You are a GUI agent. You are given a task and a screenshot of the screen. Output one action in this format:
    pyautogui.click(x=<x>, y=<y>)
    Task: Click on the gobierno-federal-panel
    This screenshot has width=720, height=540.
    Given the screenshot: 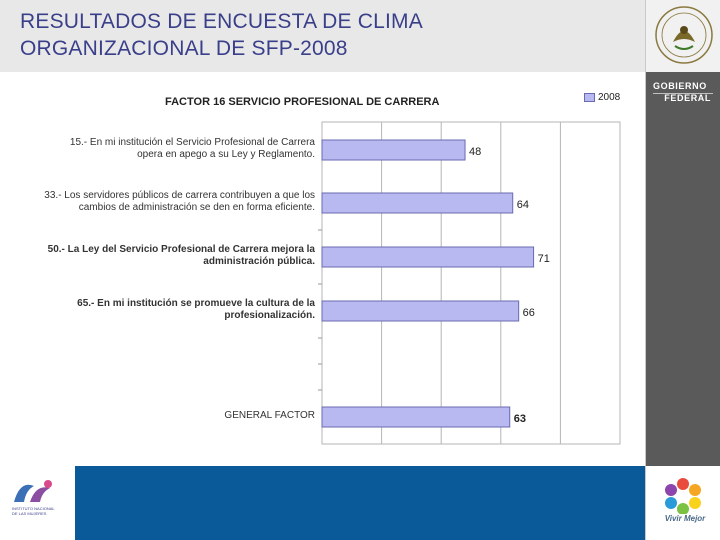 What is the action you would take?
    pyautogui.click(x=683, y=269)
    